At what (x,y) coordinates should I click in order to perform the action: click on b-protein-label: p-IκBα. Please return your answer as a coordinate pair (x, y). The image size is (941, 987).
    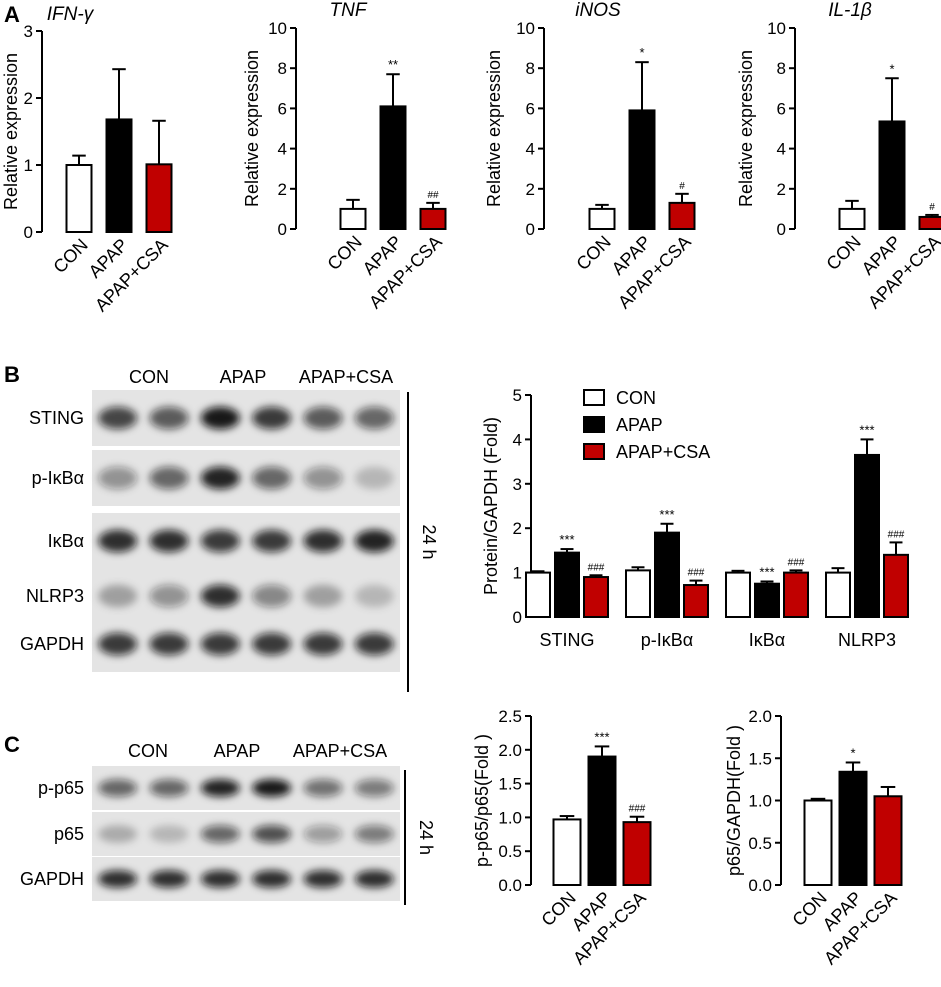
    Looking at the image, I should click on (58, 478).